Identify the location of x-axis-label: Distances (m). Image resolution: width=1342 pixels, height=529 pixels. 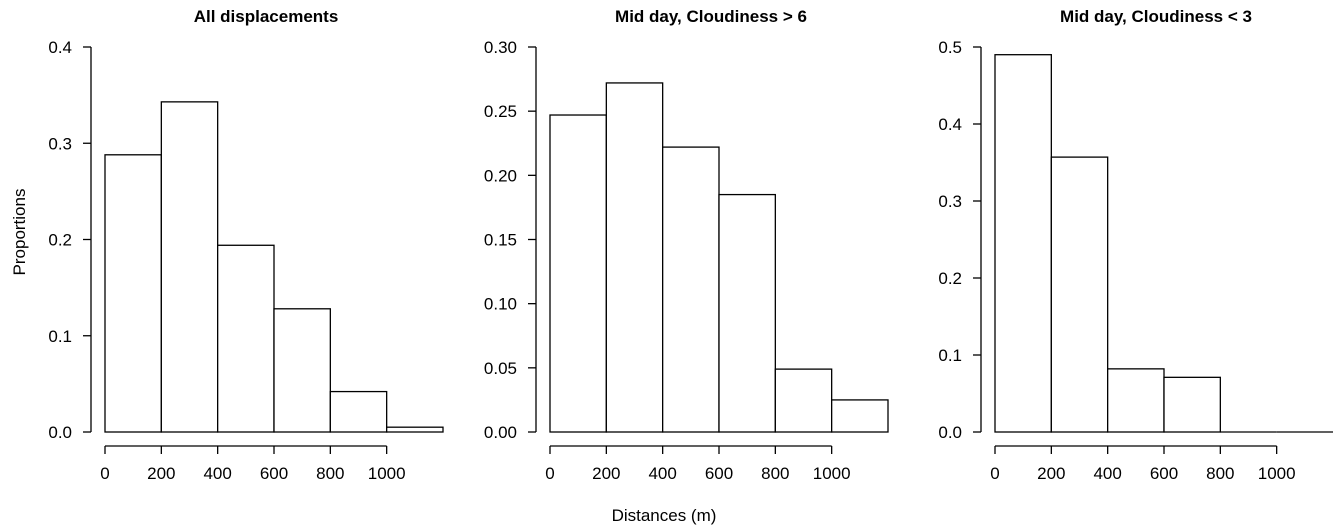
(664, 515).